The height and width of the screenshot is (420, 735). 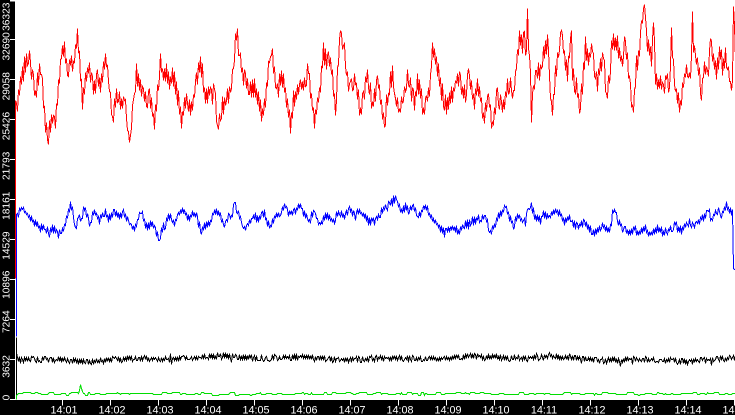 I want to click on svg-text: 14:14, so click(x=687, y=410).